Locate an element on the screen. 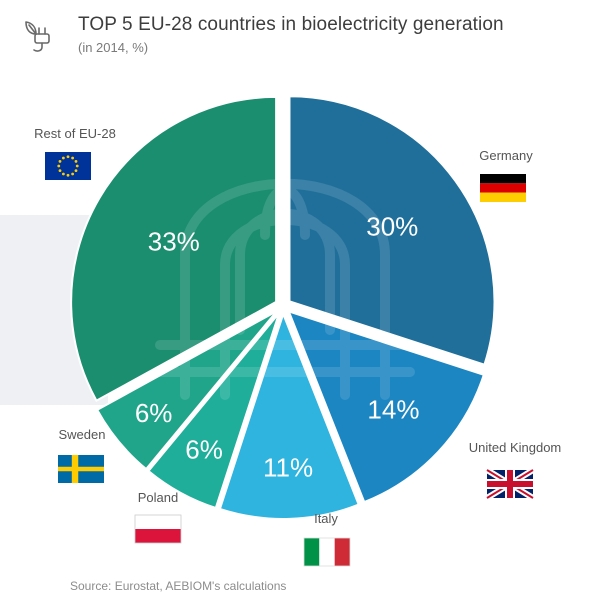  pie-slice-poland is located at coordinates (214, 411).